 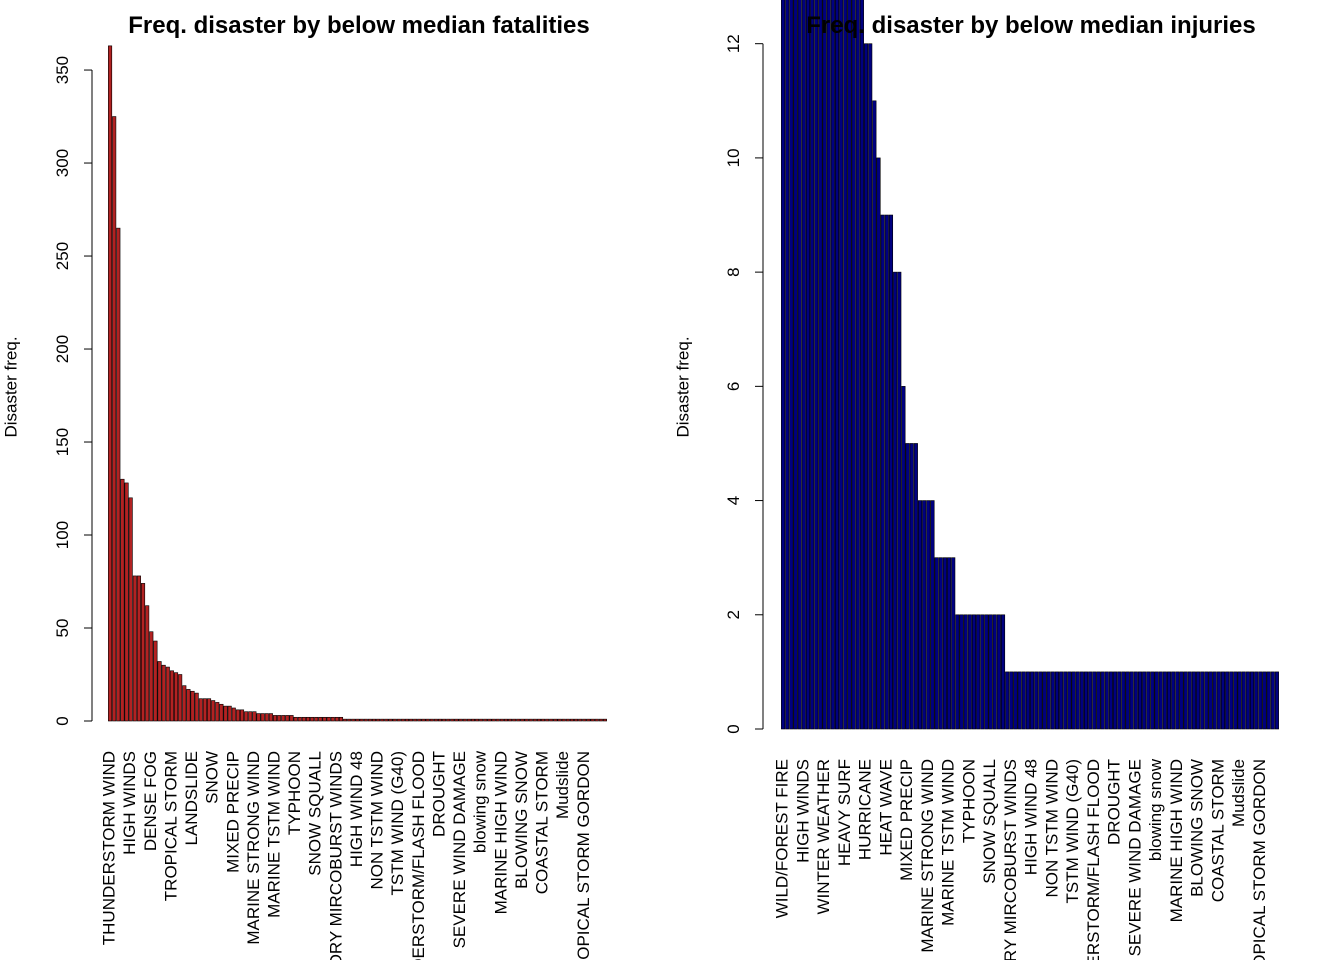 I want to click on x-tick-label: SNOW, so click(x=212, y=777).